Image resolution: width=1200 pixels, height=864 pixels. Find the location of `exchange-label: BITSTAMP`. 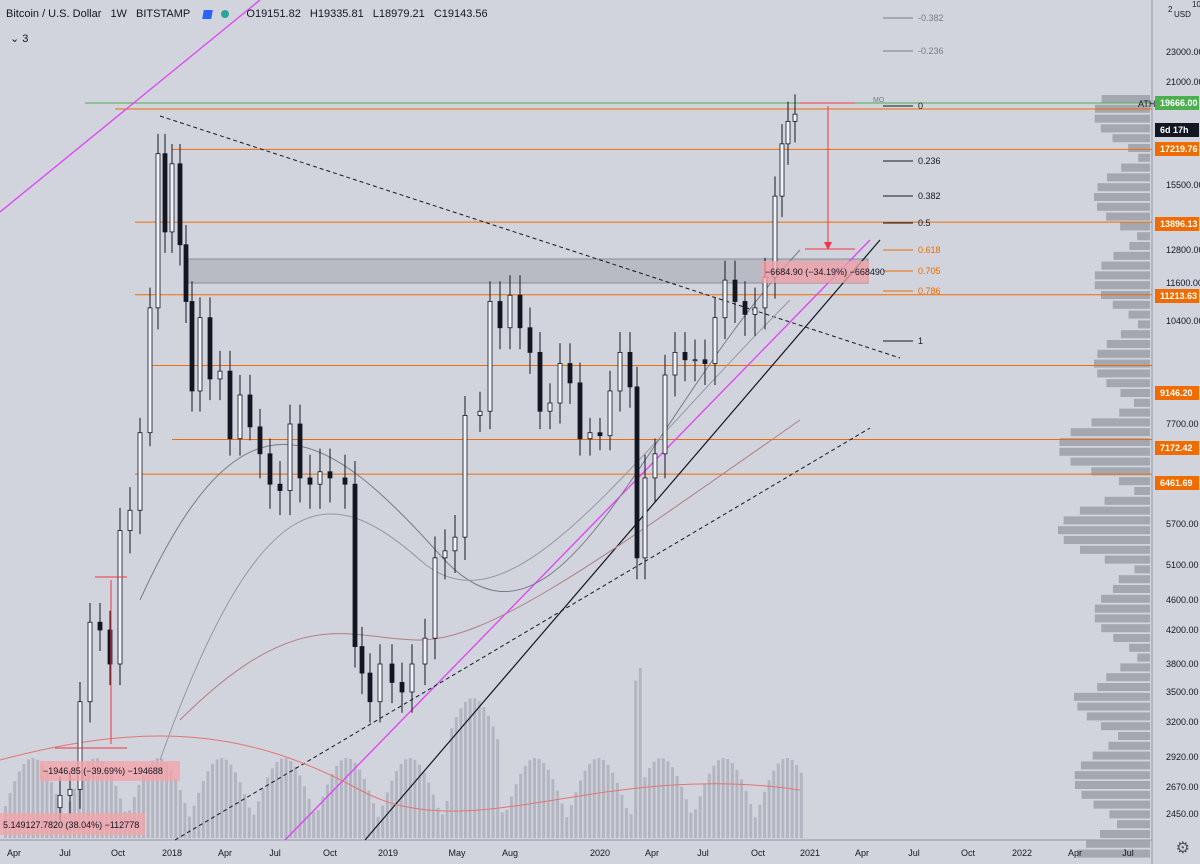

exchange-label: BITSTAMP is located at coordinates (163, 14).